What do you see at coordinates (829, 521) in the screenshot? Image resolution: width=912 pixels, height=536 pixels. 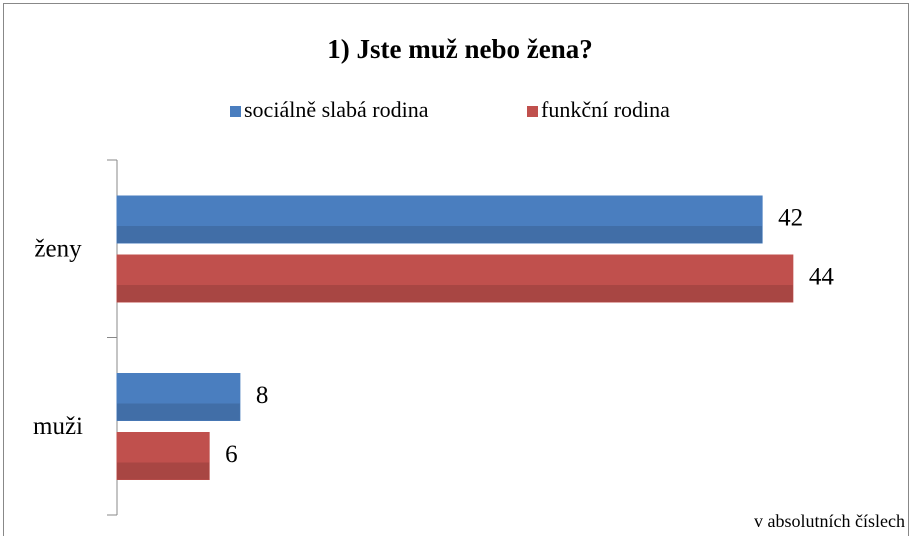 I see `annotation: v absolutních číslech` at bounding box center [829, 521].